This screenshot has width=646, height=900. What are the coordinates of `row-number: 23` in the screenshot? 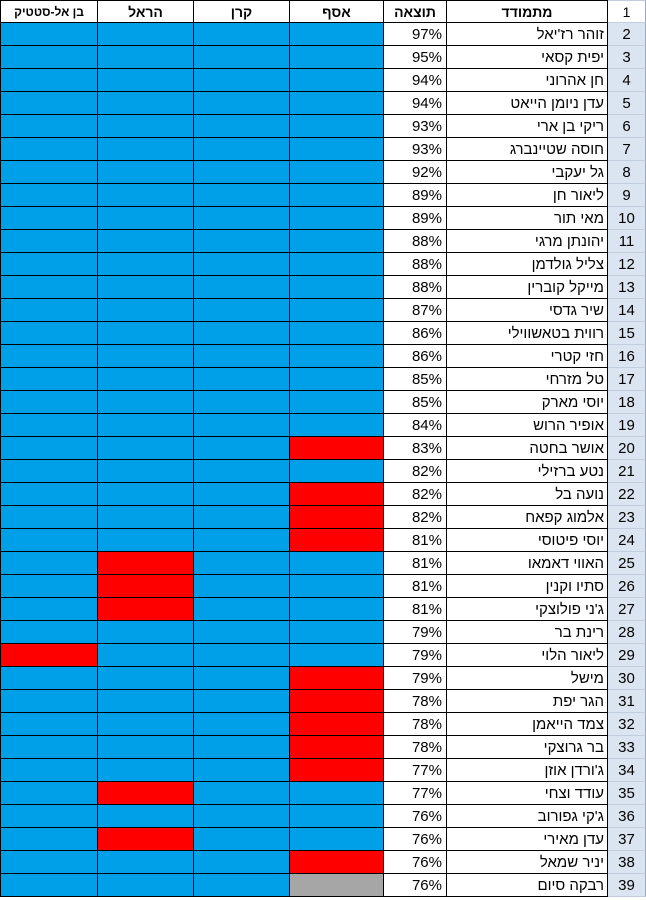 It's located at (627, 517).